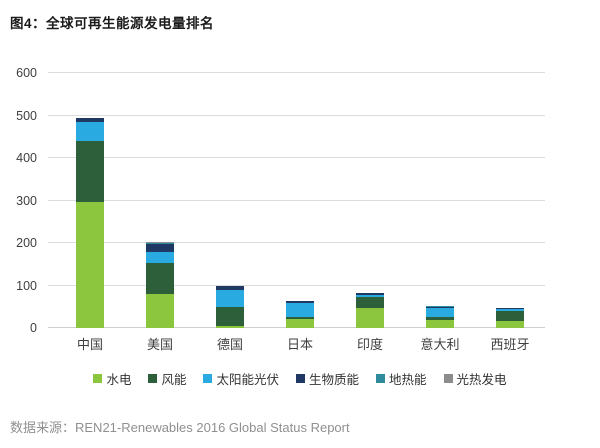 The image size is (600, 448). I want to click on stacked-bar-意大利, so click(440, 200).